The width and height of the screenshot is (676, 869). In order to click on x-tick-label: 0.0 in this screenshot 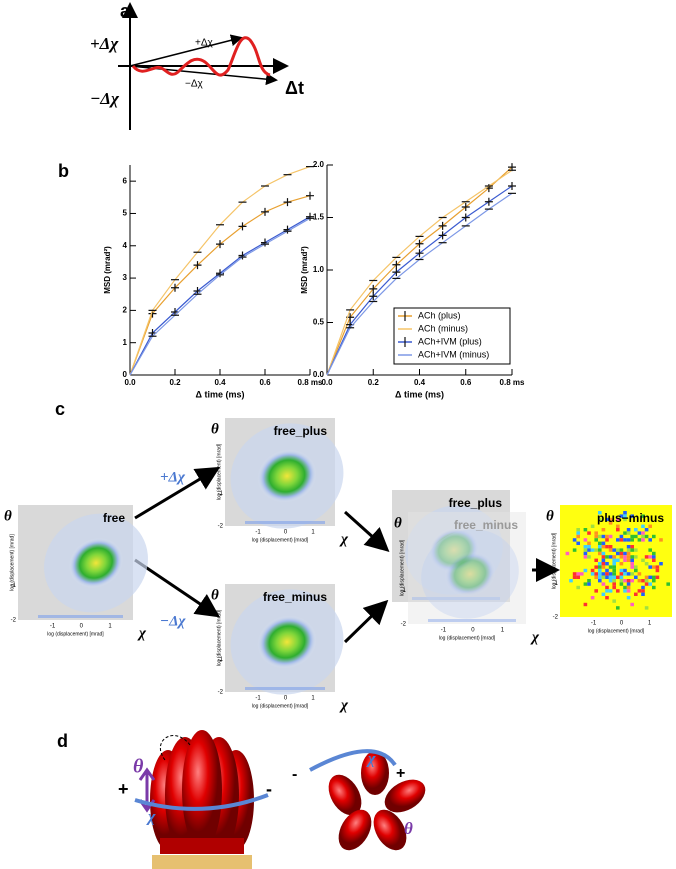, I will do `click(327, 382)`.